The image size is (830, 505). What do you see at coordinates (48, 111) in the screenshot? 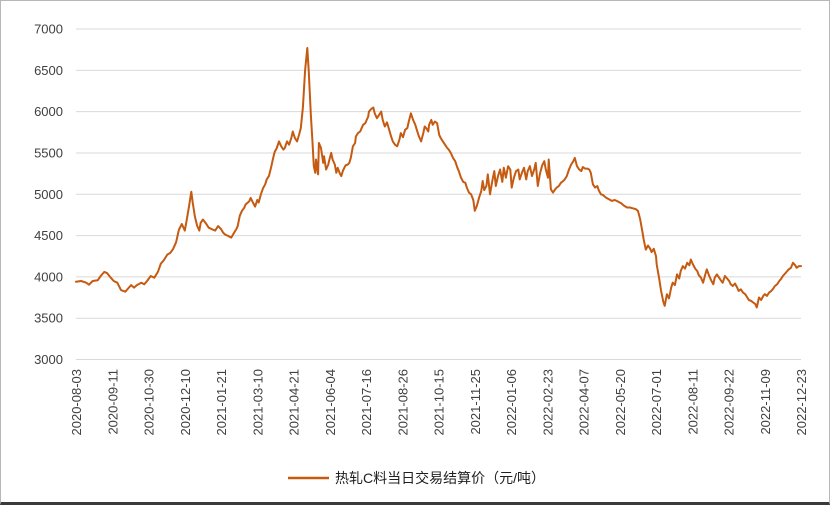
I see `y-axis-label: 6000` at bounding box center [48, 111].